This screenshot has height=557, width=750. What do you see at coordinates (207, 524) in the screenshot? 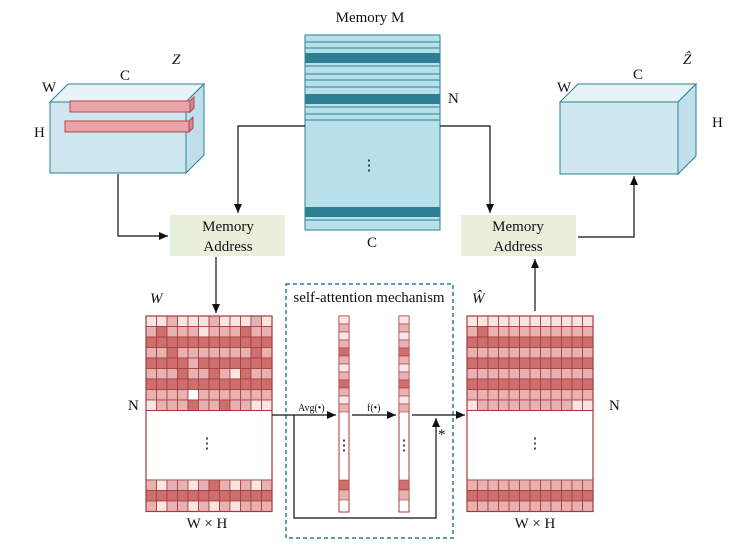
I see `w-matrix-wh-label: W × H` at bounding box center [207, 524].